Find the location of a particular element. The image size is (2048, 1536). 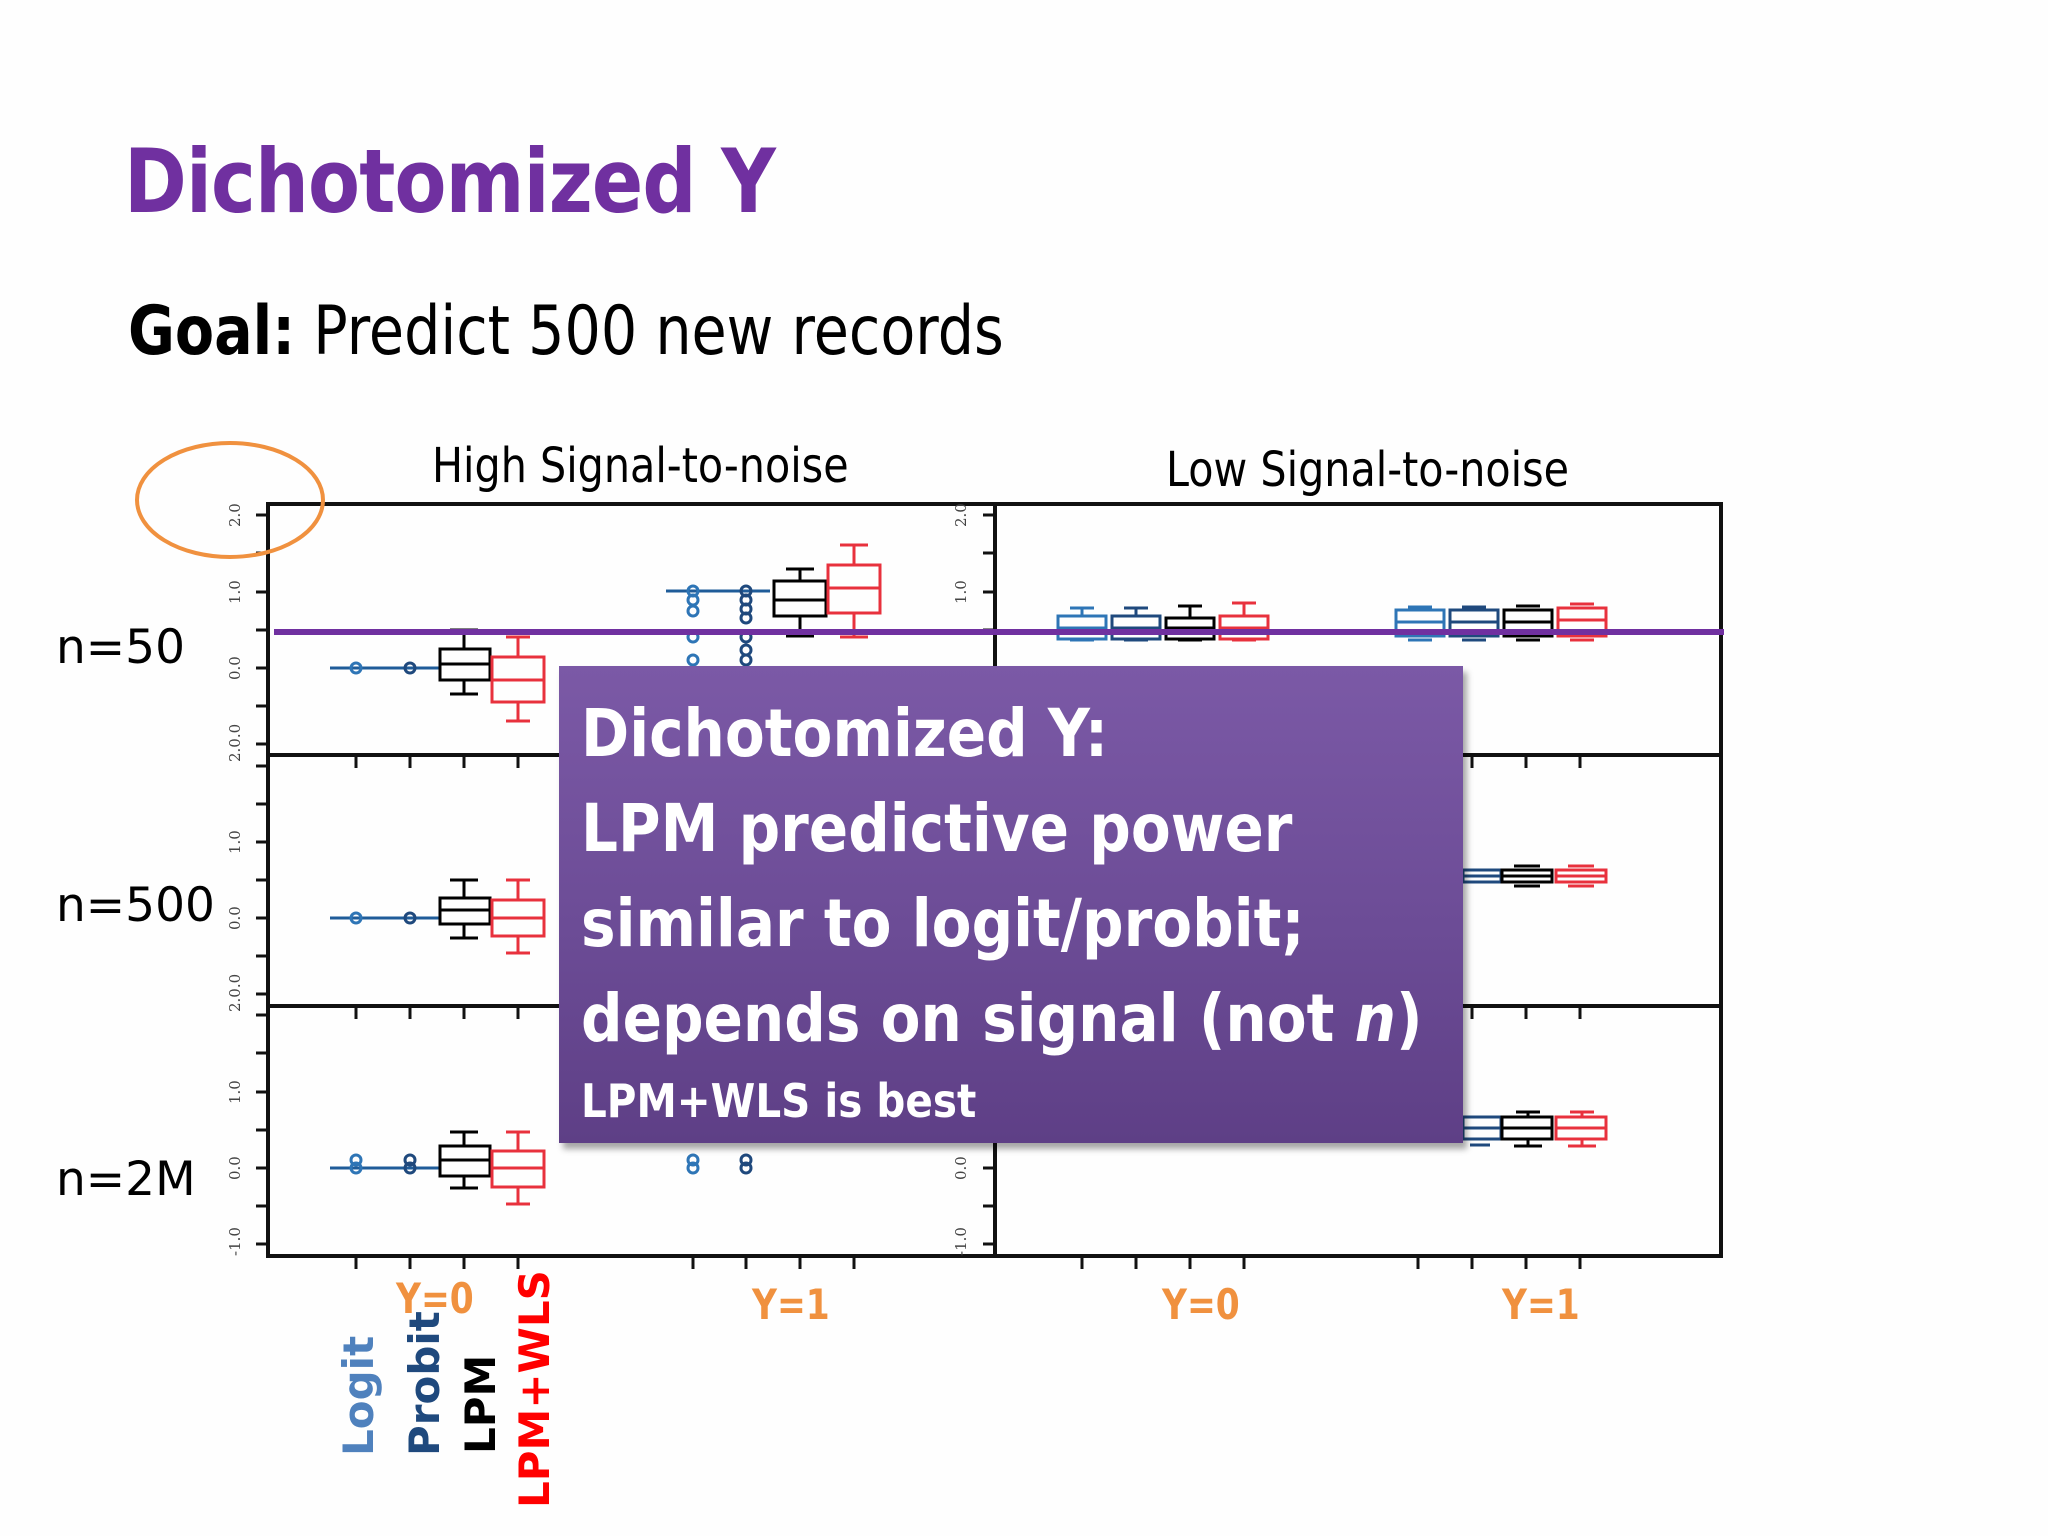

x-label-low-y0: Y=0 is located at coordinates (1201, 1304).